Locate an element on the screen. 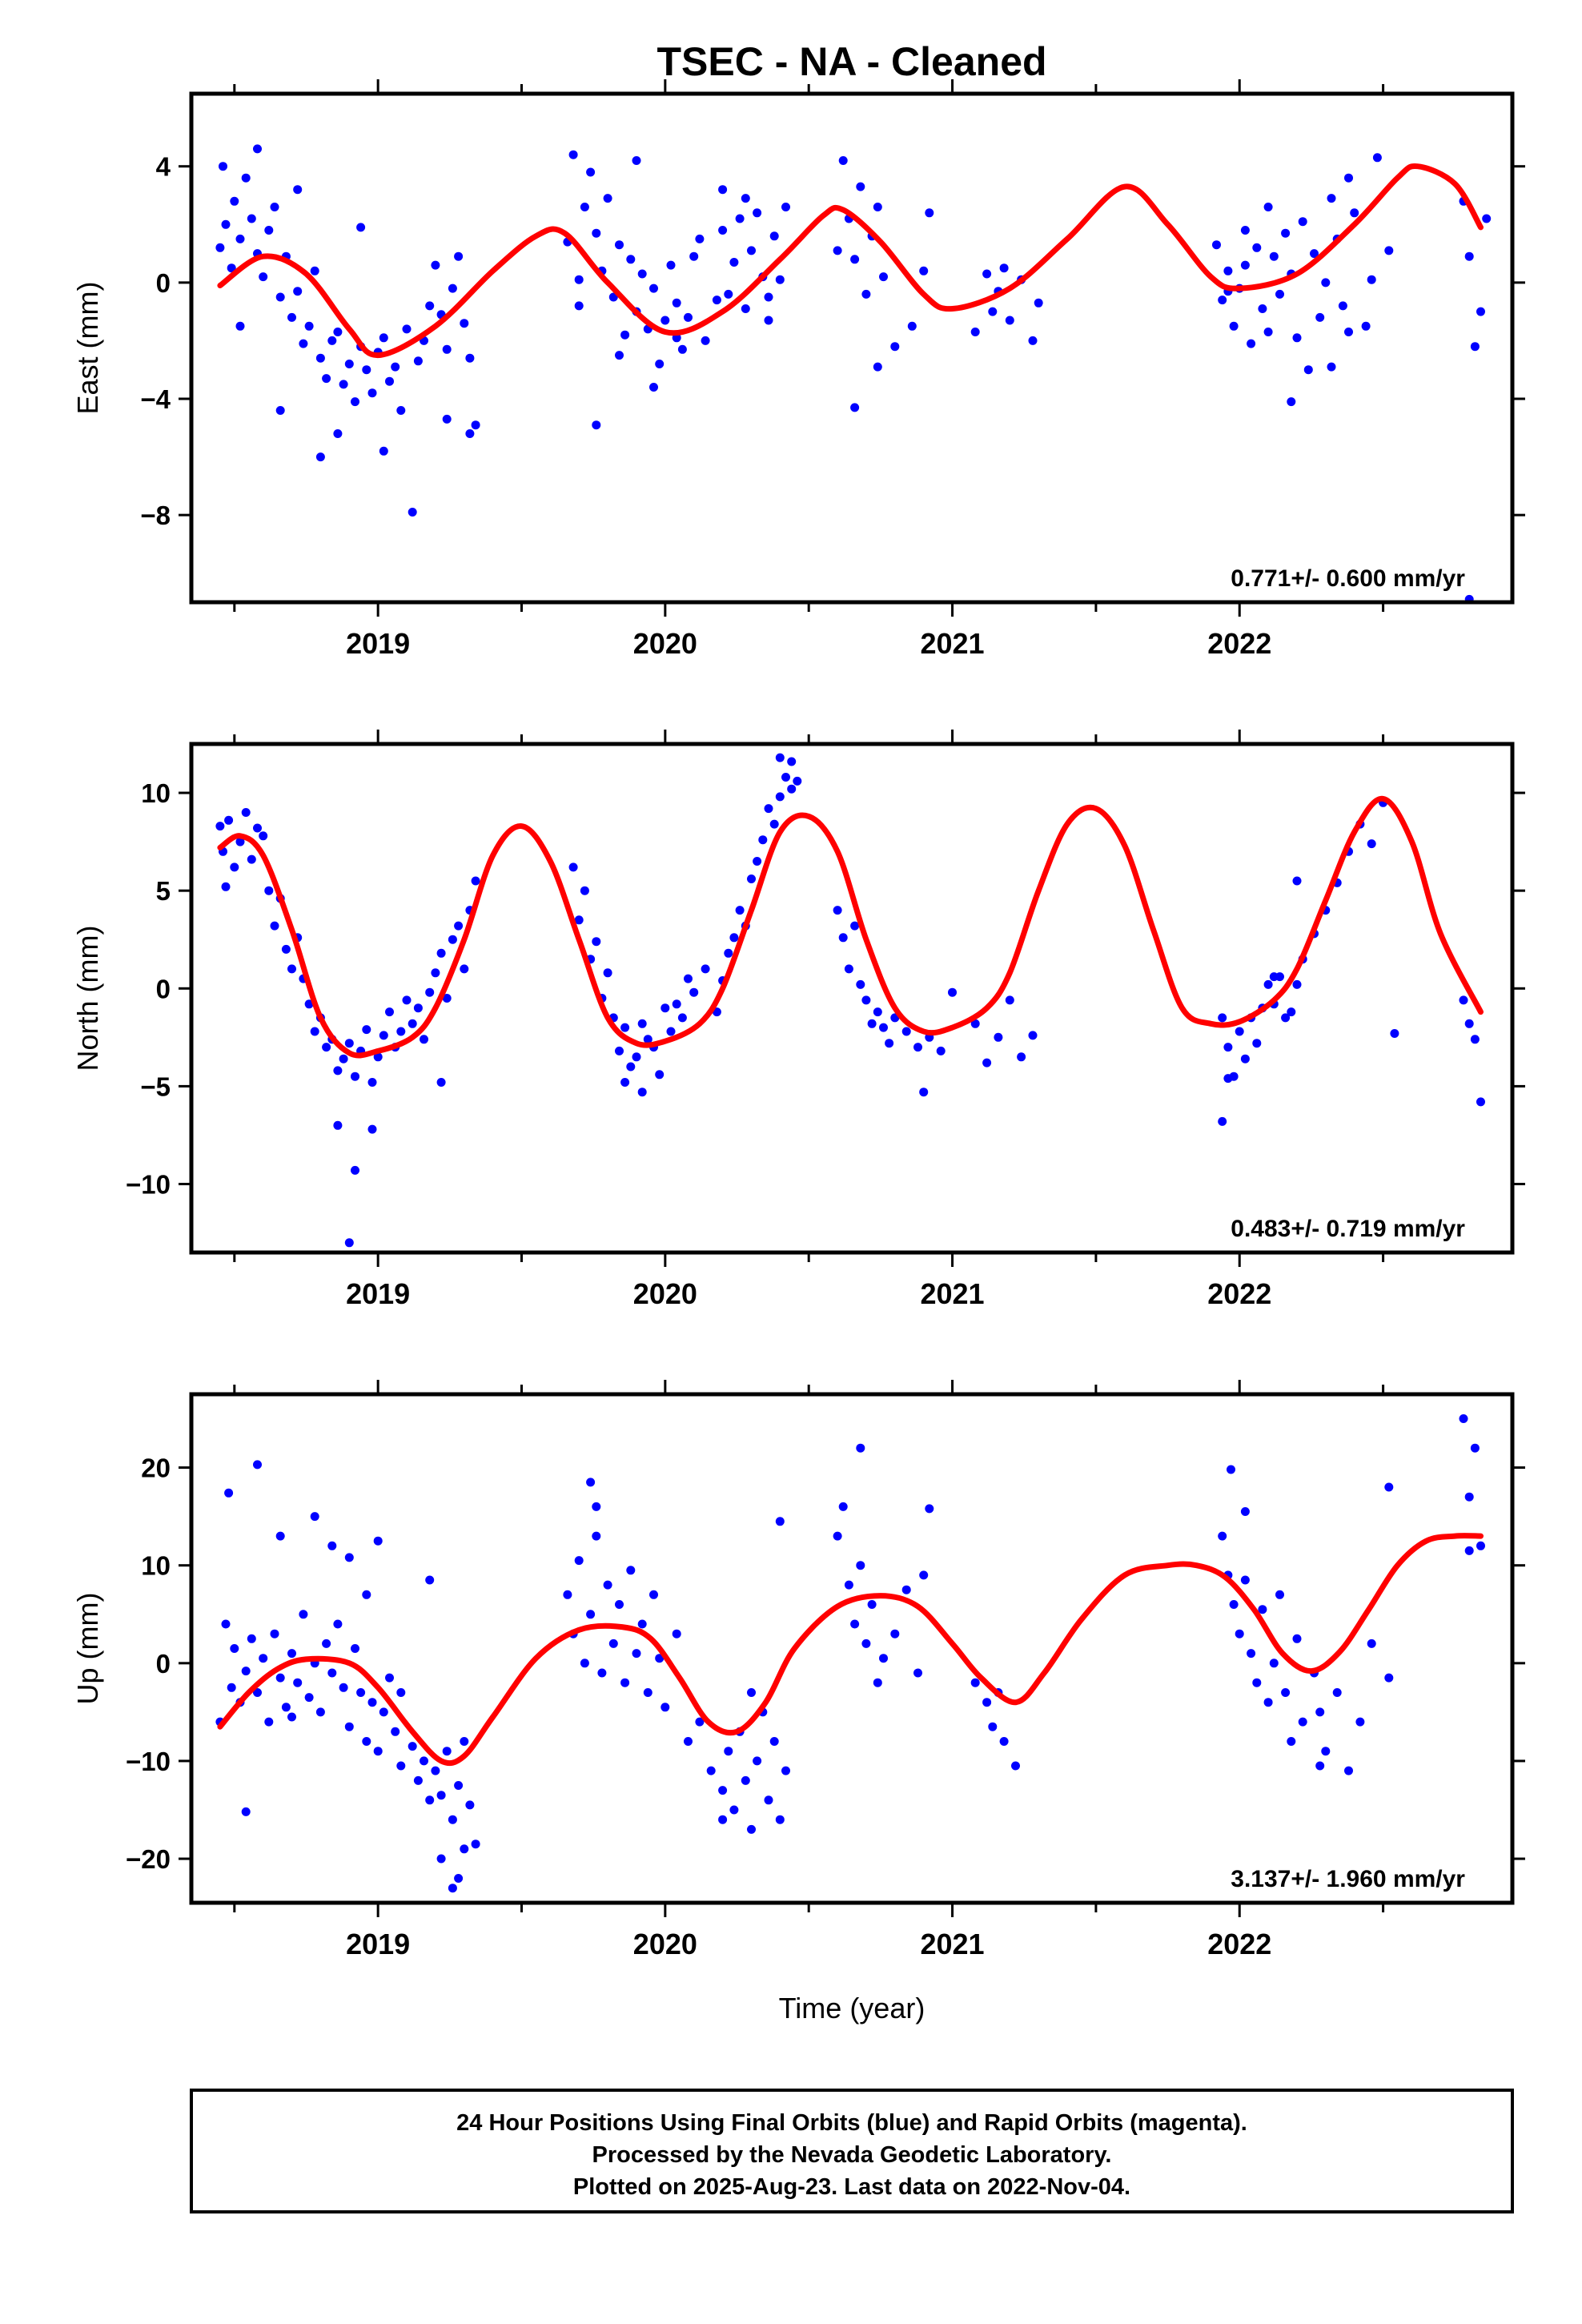 Image resolution: width=1582 pixels, height=2324 pixels. y-axis-label: Up (mm) is located at coordinates (87, 1649).